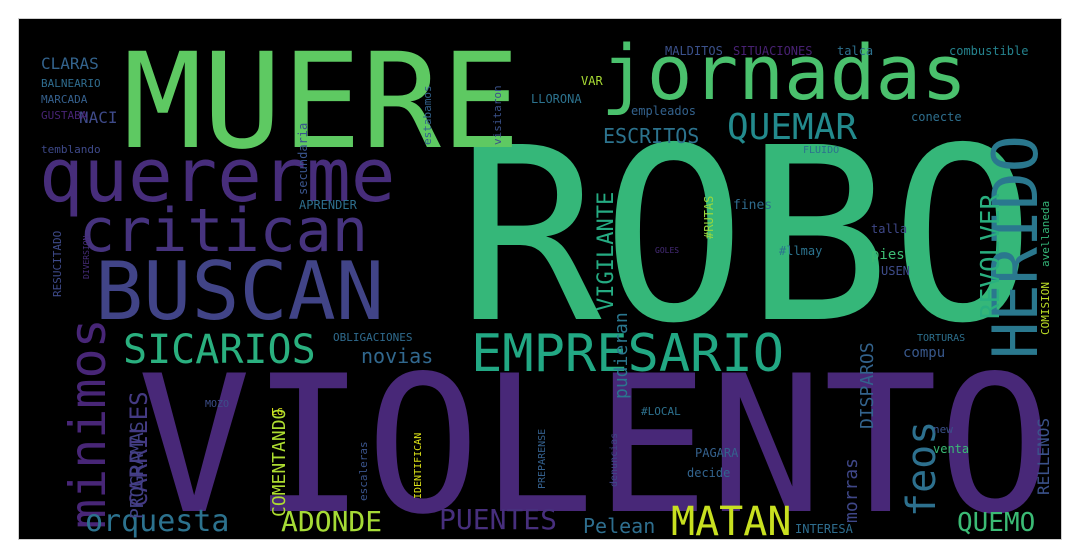 The image size is (1080, 559). Describe the element at coordinates (542, 459) in the screenshot. I see `word-preparense: PREPARENSE` at that location.